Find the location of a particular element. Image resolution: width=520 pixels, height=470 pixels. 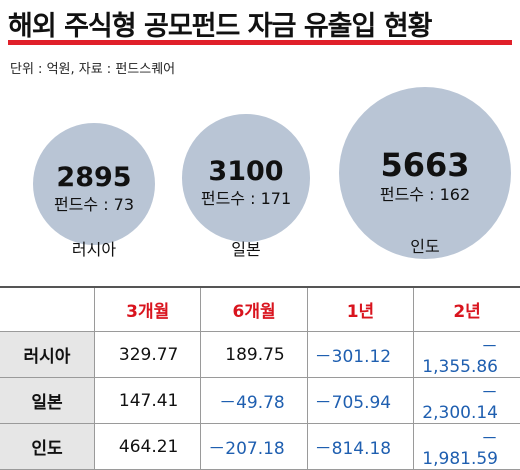

table-cell: －301.12 is located at coordinates (360, 354).